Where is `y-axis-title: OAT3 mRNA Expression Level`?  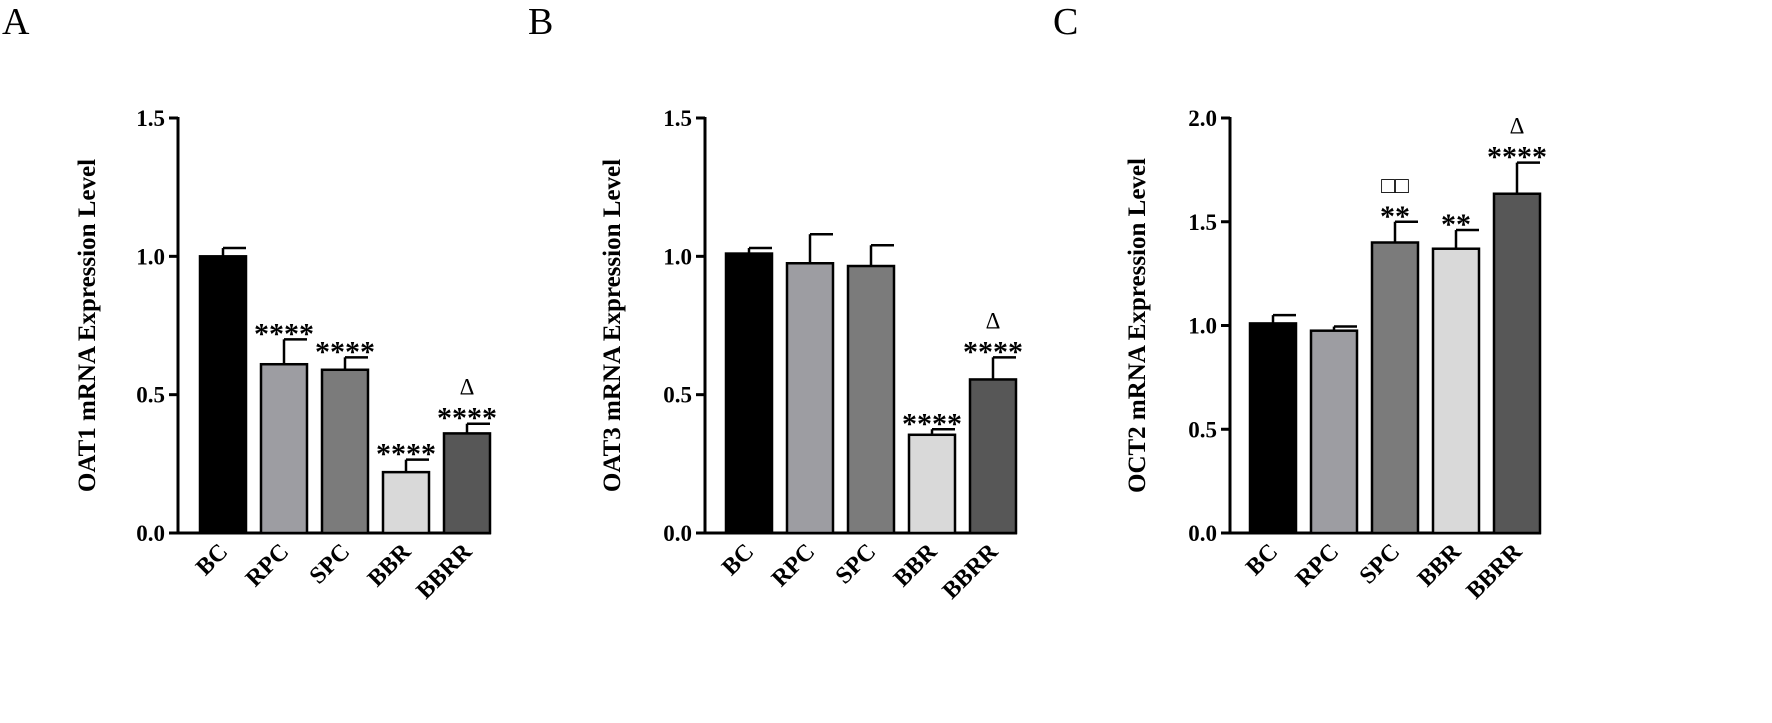 y-axis-title: OAT3 mRNA Expression Level is located at coordinates (612, 325).